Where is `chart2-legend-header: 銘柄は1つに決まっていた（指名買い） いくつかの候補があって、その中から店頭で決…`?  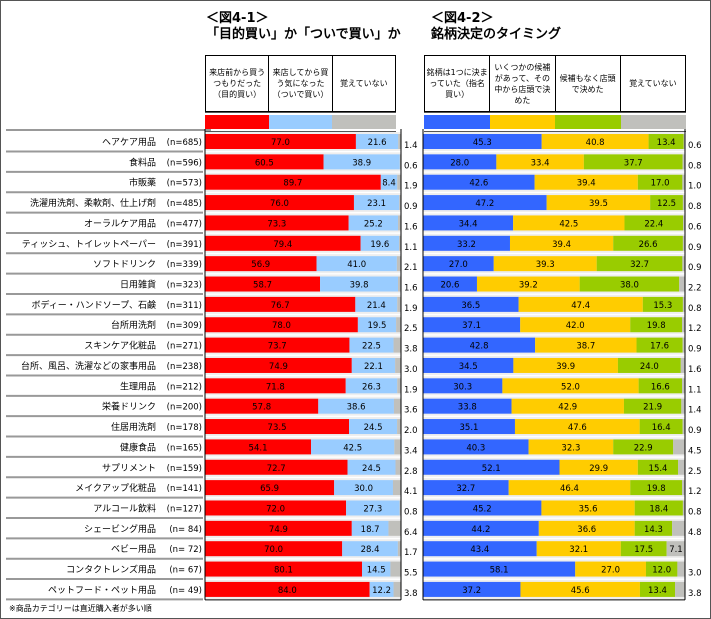 chart2-legend-header: 銘柄は1つに決まっていた（指名買い） いくつかの候補があって、その中から店頭で決… is located at coordinates (555, 83).